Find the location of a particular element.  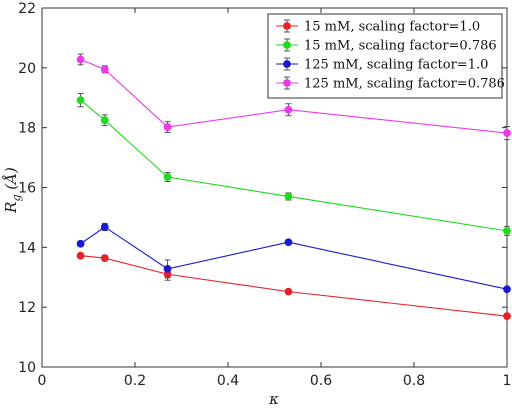

x-tick-label: 0.6 is located at coordinates (321, 381).